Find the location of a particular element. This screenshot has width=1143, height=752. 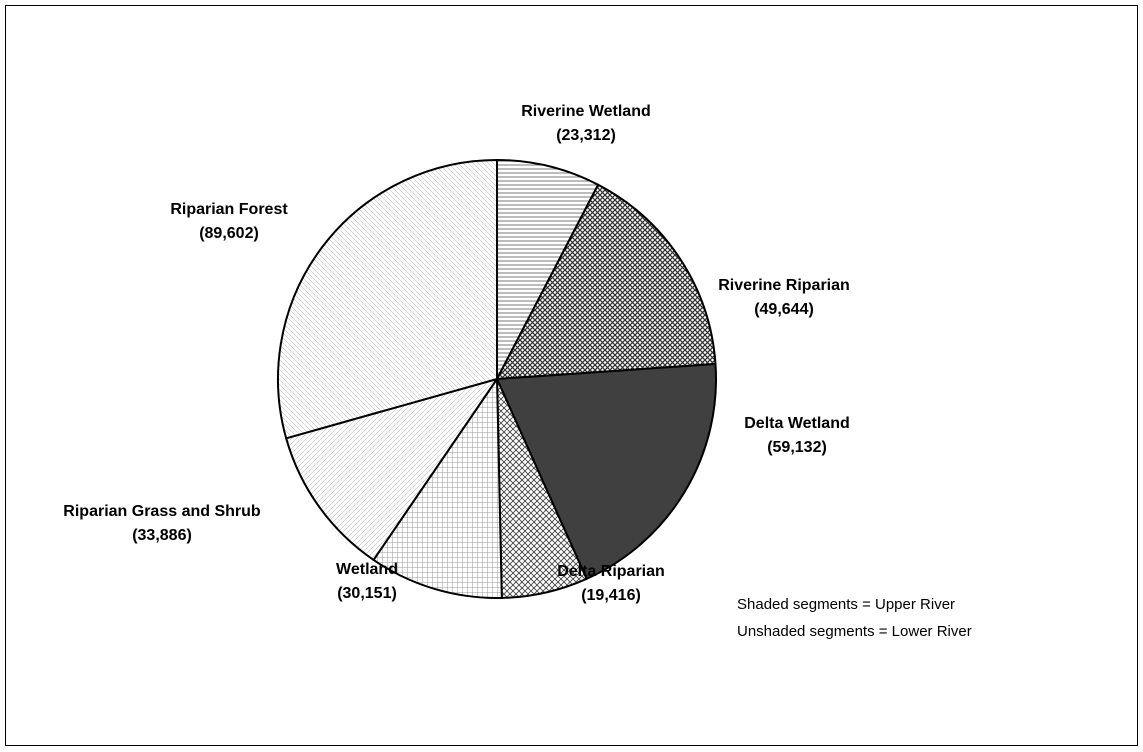

category-label: Riverine Riparian is located at coordinates (784, 285).